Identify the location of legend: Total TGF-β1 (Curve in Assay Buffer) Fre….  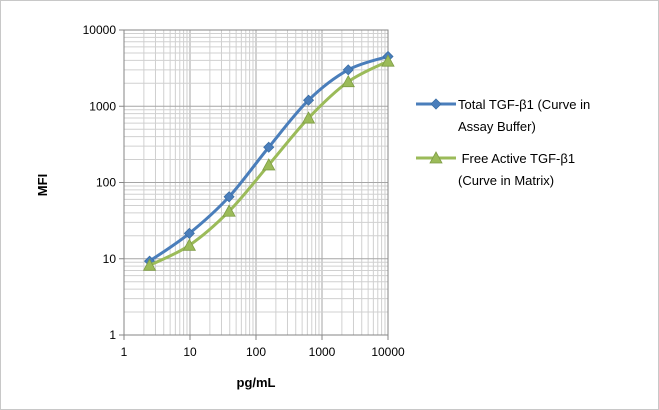
(503, 142).